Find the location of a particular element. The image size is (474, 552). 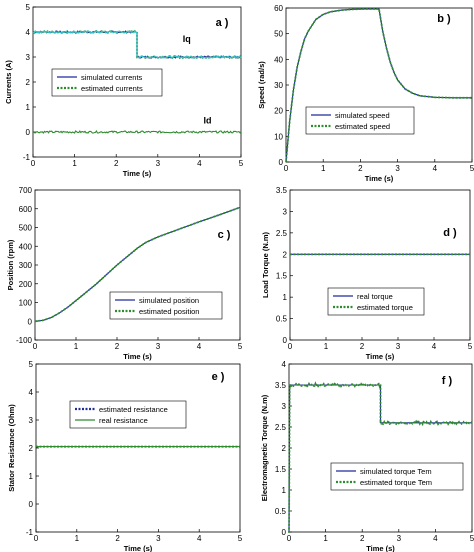

y-tick-label: 10 is located at coordinates (278, 136).